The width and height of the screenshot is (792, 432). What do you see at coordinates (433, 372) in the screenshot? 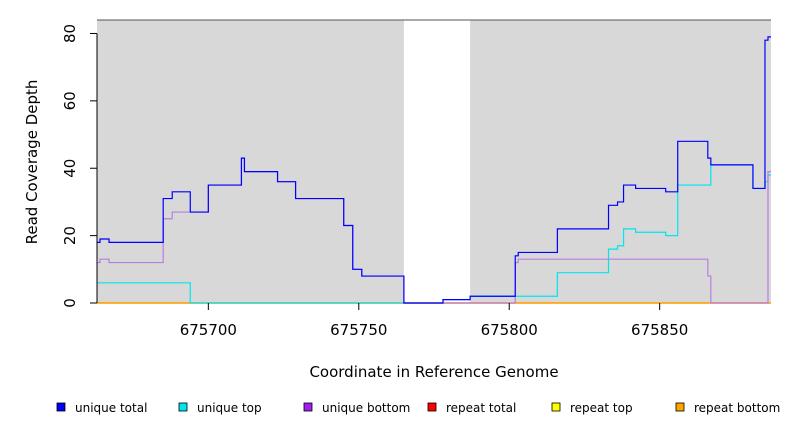
I see `x-axis-label: Coordinate in Reference Genome` at bounding box center [433, 372].